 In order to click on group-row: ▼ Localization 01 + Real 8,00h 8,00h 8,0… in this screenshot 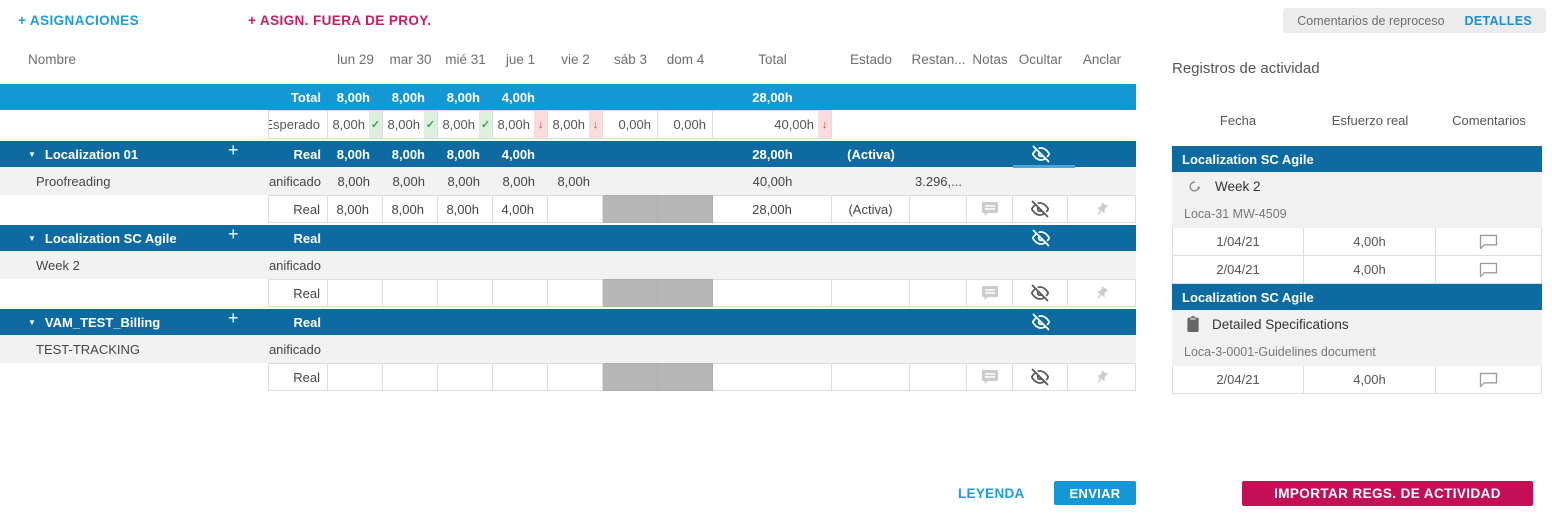, I will do `click(568, 154)`.